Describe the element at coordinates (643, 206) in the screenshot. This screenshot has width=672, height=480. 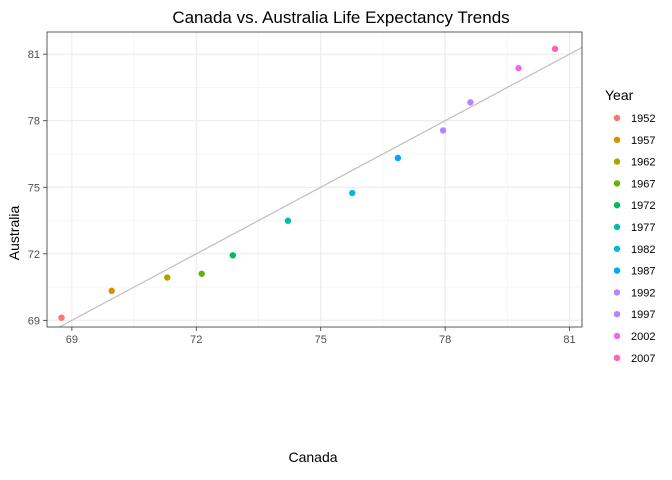
I see `legend-label-1972: 1972` at that location.